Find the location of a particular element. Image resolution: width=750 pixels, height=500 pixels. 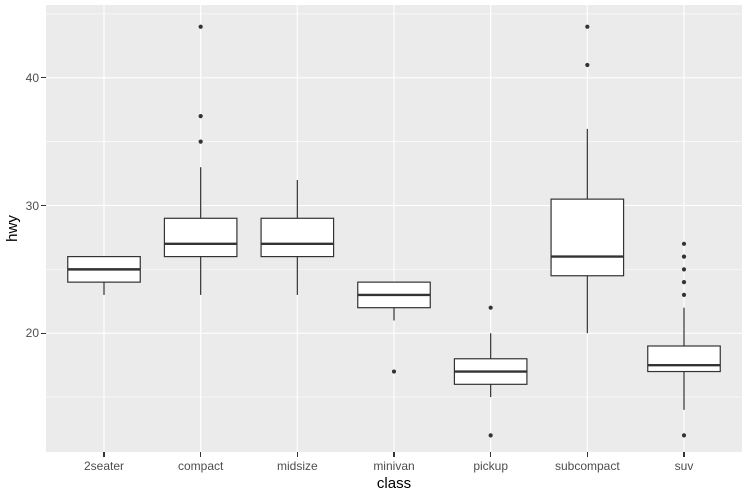

box-compact is located at coordinates (200, 237).